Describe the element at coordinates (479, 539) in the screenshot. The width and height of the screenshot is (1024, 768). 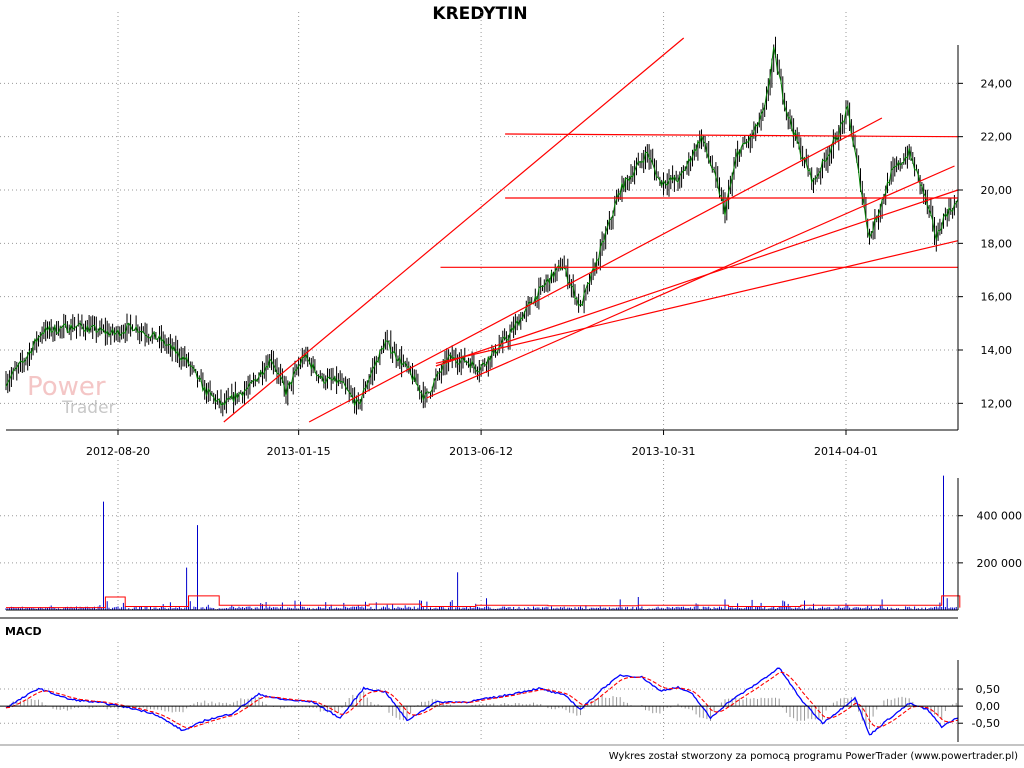
I see `volume-grid` at that location.